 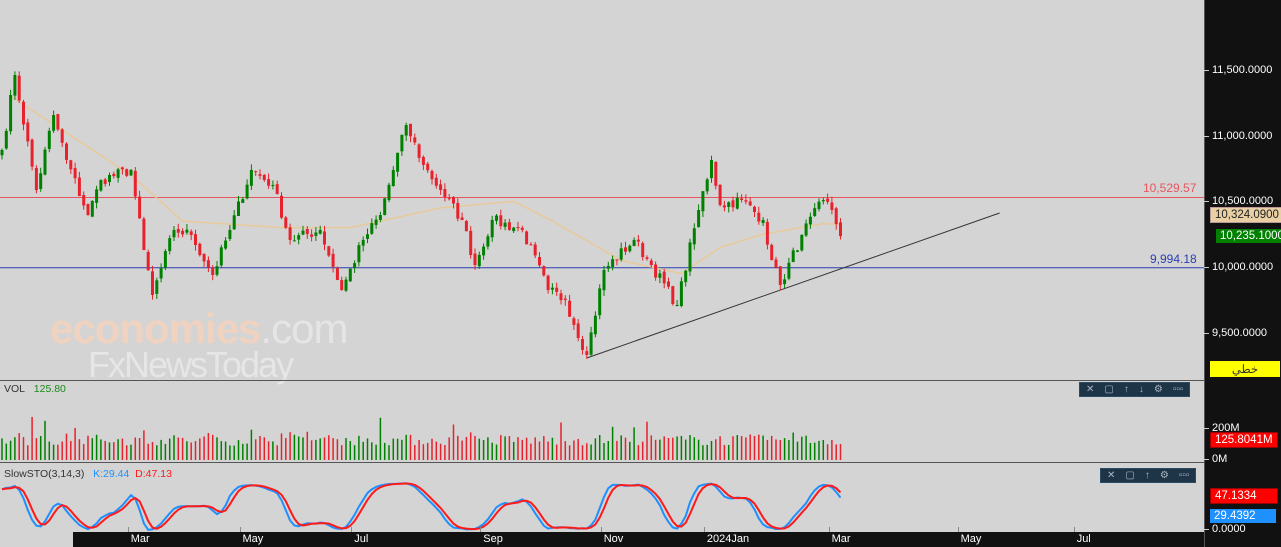 I want to click on price-axis, so click(x=1242, y=273).